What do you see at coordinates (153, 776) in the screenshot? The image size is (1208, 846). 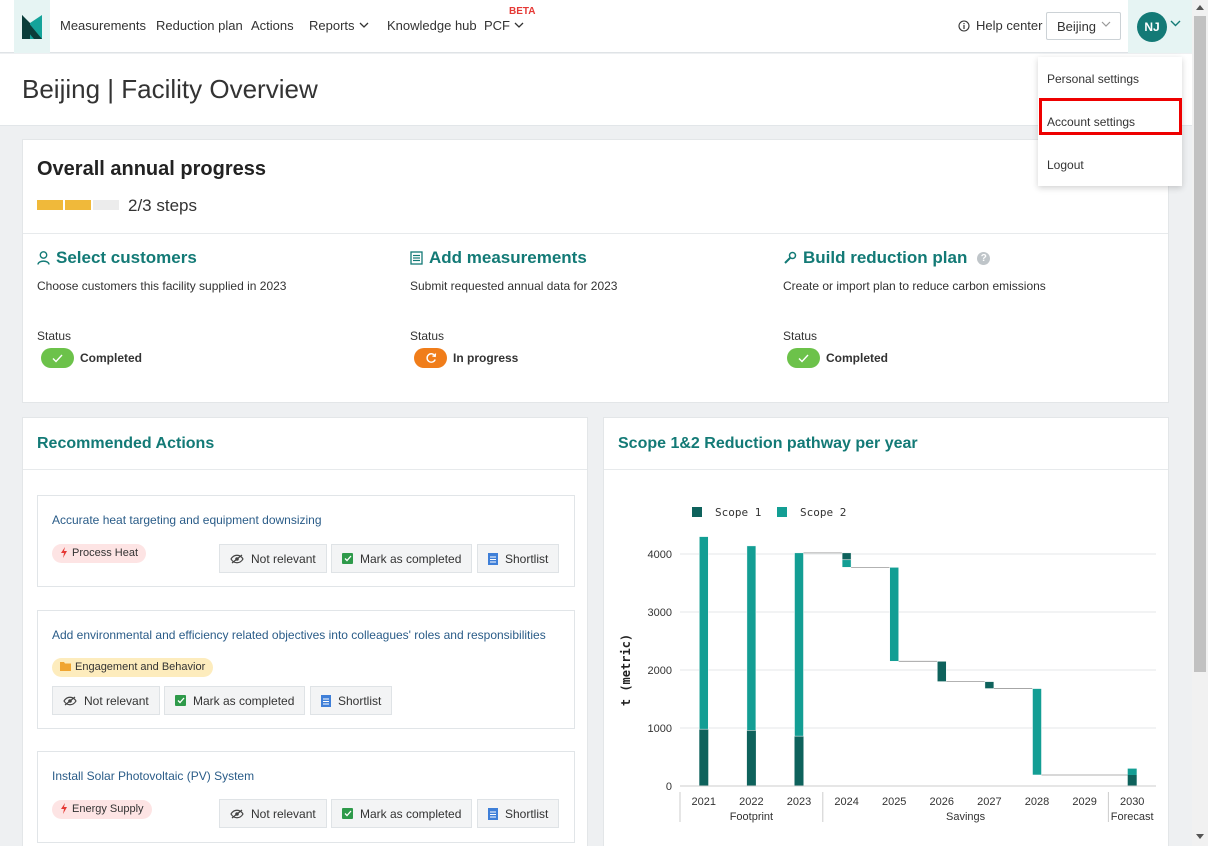 I see `action-title: Install Solar Photovoltaic (PV) System` at bounding box center [153, 776].